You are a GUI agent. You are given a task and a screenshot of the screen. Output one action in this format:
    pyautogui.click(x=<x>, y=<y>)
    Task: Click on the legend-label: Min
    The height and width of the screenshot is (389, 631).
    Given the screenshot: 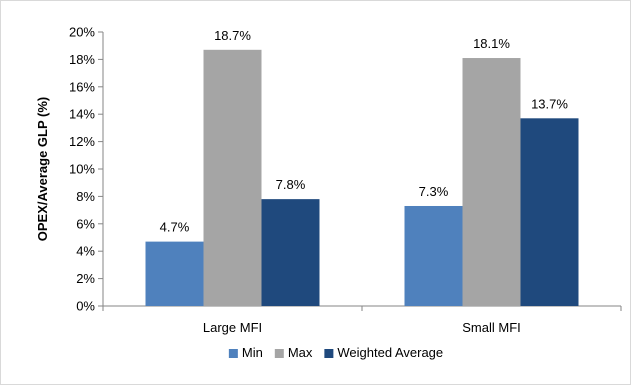 What is the action you would take?
    pyautogui.click(x=252, y=352)
    